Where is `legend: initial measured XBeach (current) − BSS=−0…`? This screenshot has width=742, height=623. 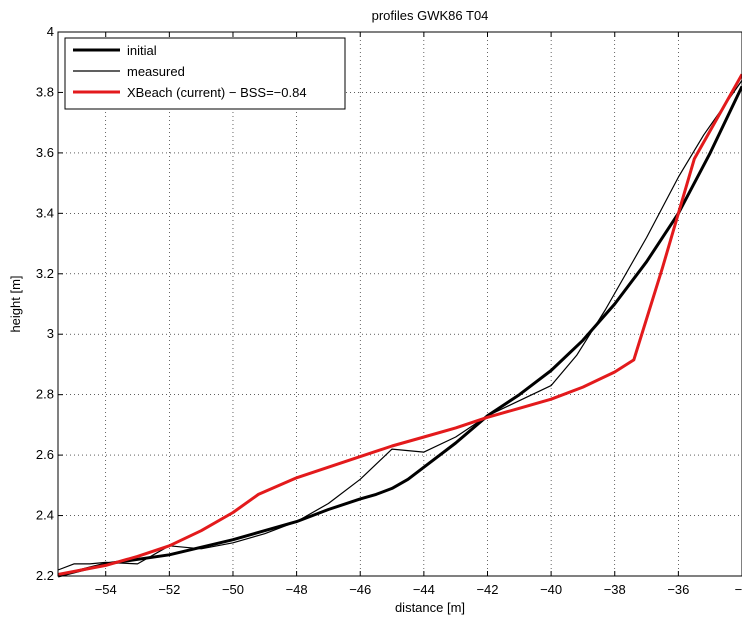
legend: initial measured XBeach (current) − BSS=−0… is located at coordinates (205, 73).